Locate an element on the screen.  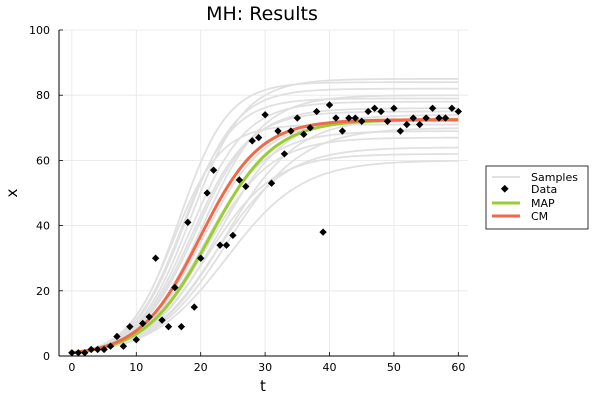
x-axis-ticks: 0 10 20 30 40 50 60 is located at coordinates (266, 363).